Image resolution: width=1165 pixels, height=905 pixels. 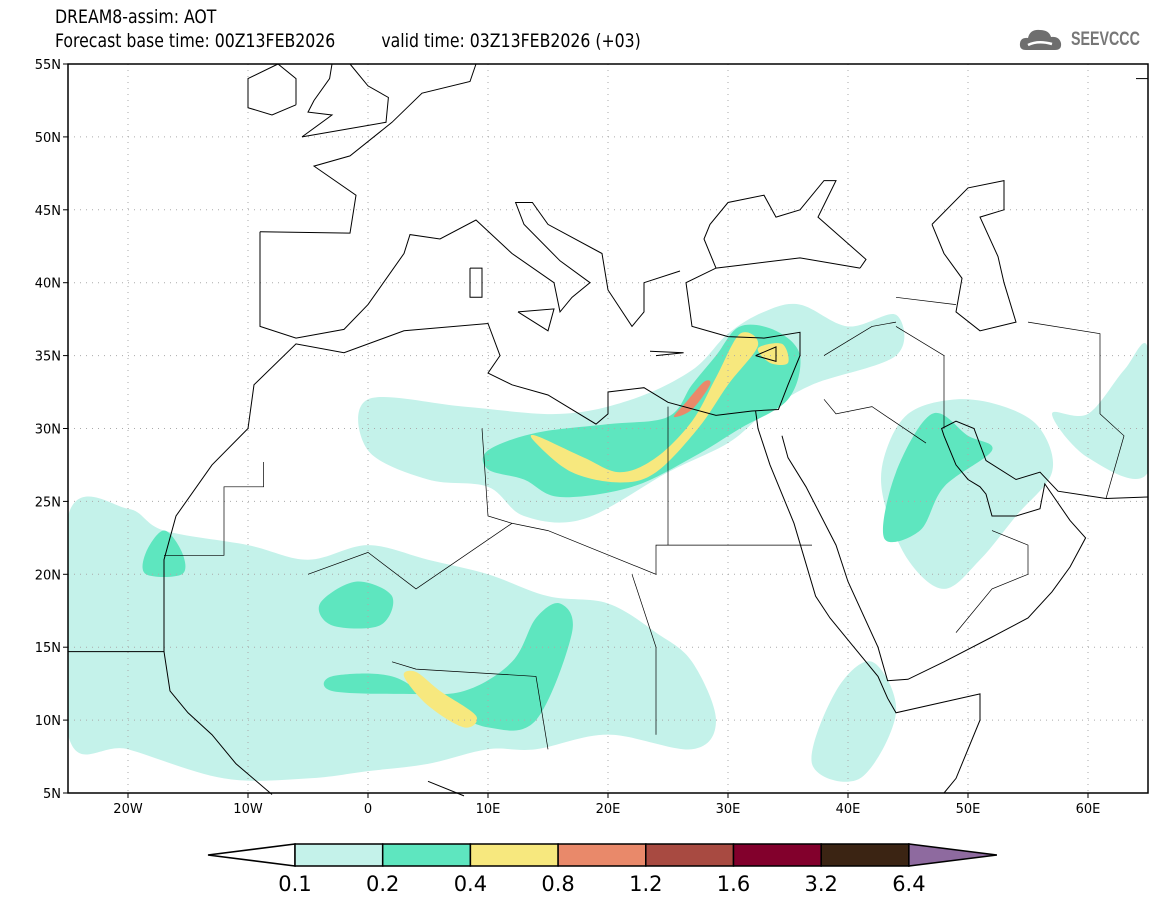 What do you see at coordinates (48, 721) in the screenshot?
I see `lat-tick-label: 10N` at bounding box center [48, 721].